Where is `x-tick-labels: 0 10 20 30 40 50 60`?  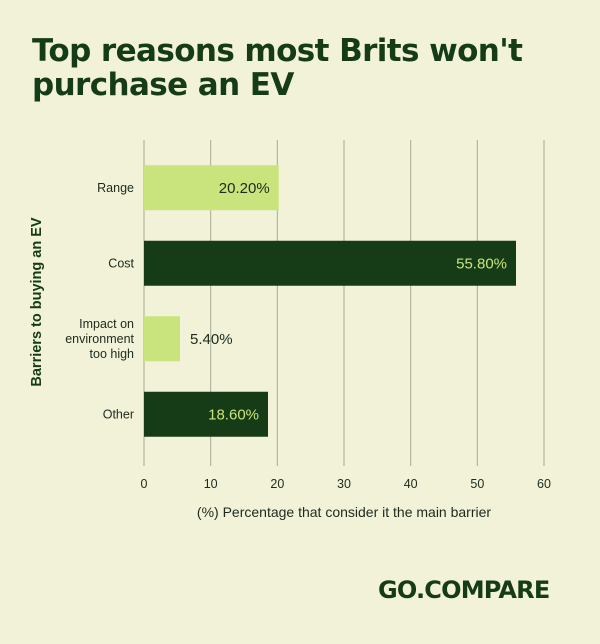
x-tick-labels: 0 10 20 30 40 50 60 is located at coordinates (346, 484).